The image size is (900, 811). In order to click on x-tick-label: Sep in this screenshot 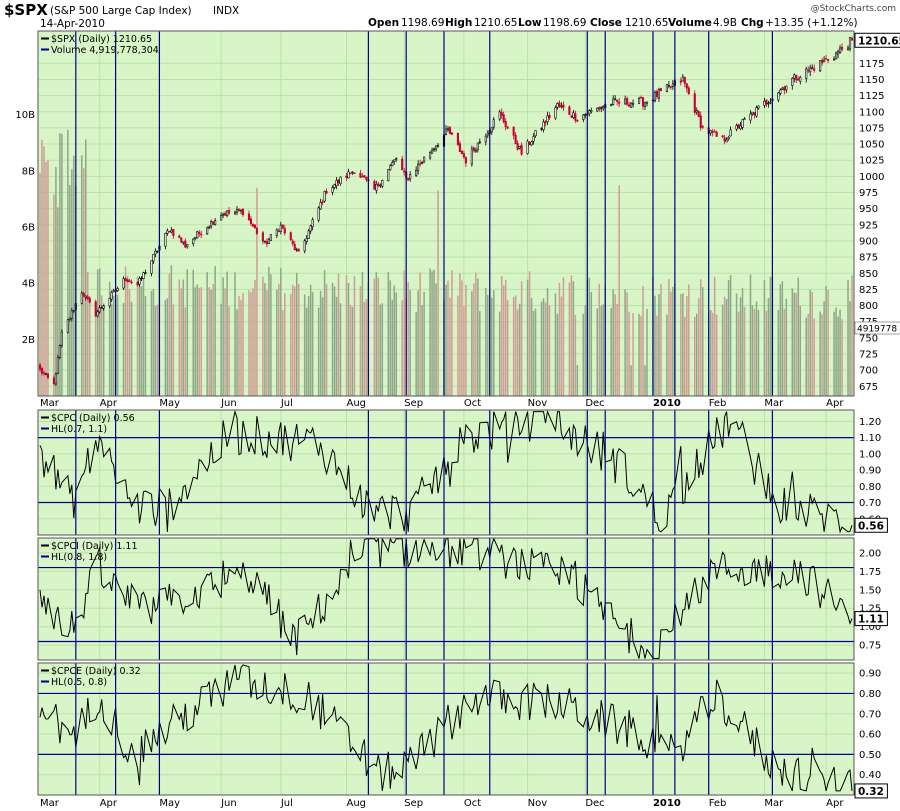, I will do `click(413, 803)`.